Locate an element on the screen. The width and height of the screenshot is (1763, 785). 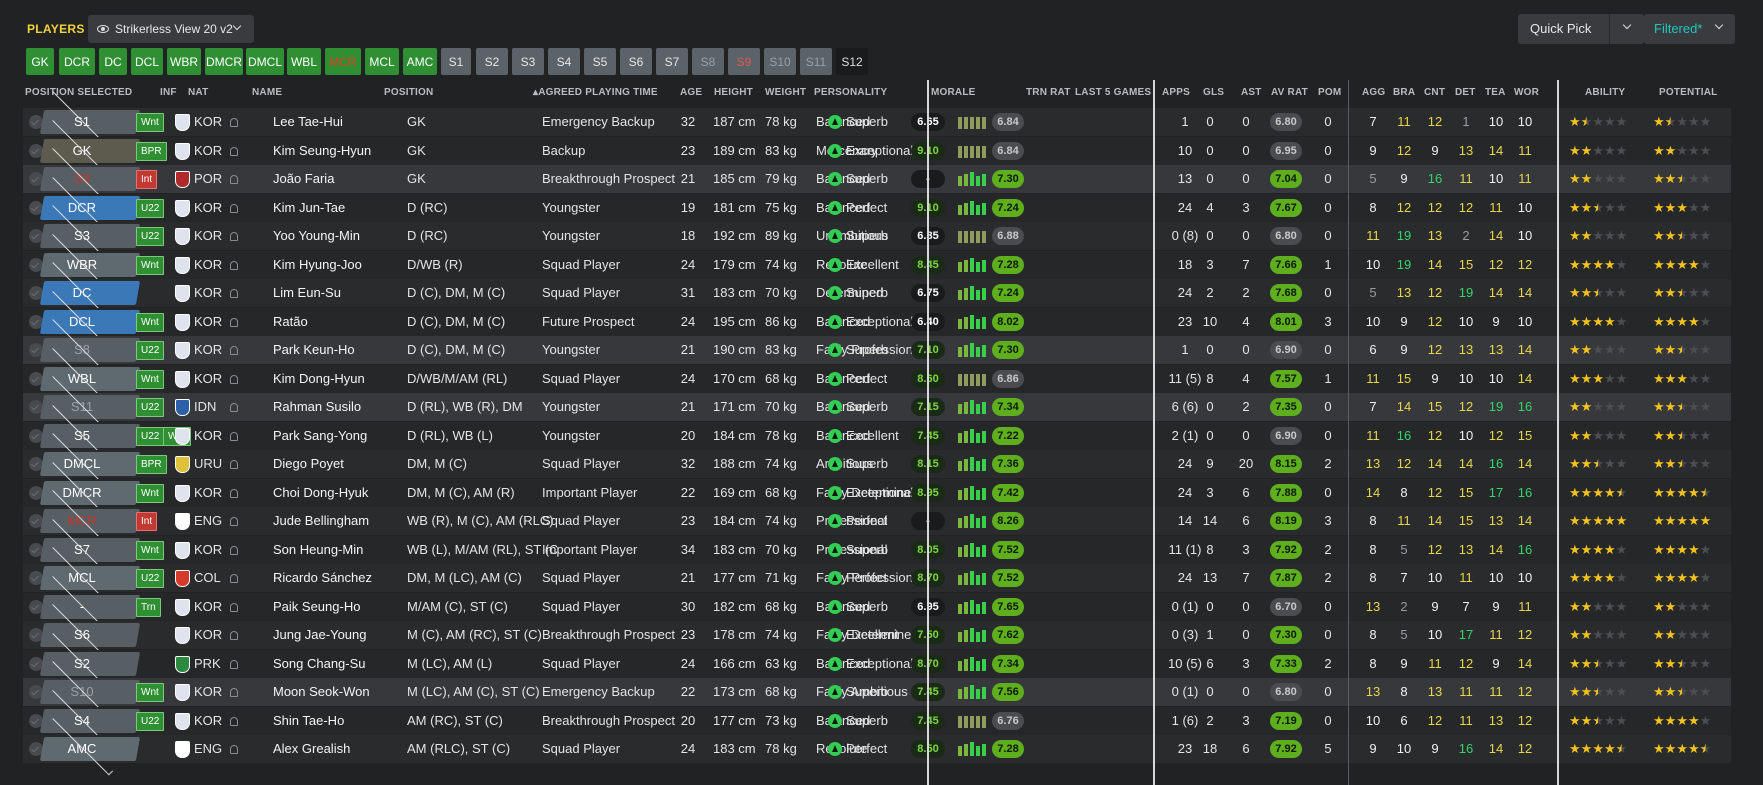
tab-s2: S2 is located at coordinates (492, 61).